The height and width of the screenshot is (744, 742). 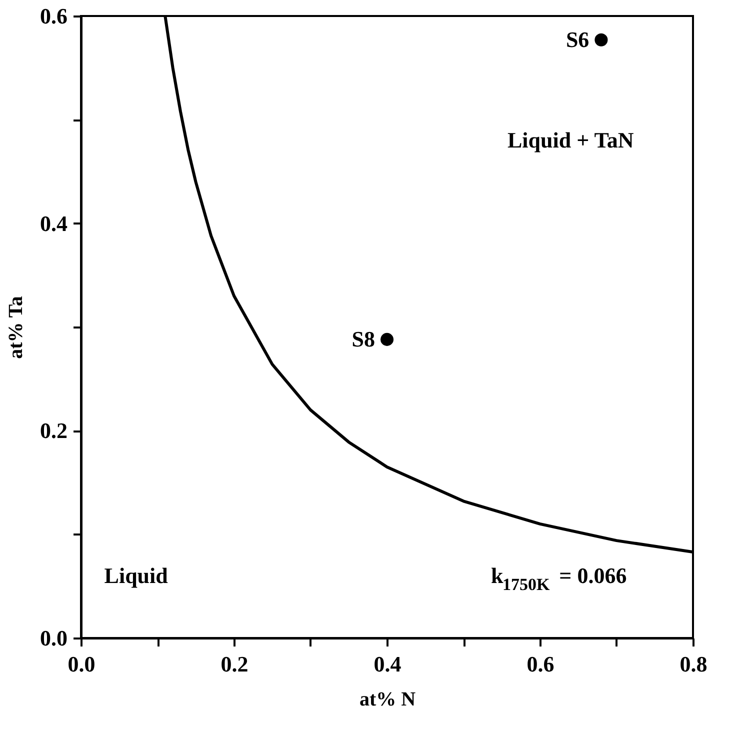 What do you see at coordinates (136, 575) in the screenshot?
I see `annotation: Liquid` at bounding box center [136, 575].